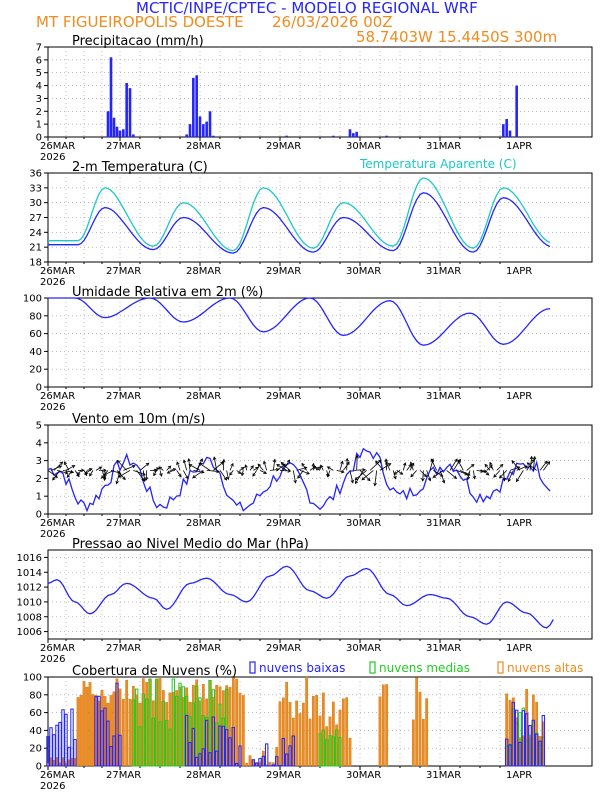 The width and height of the screenshot is (612, 792). Describe the element at coordinates (123, 146) in the screenshot. I see `x-tick-label: 27MAR` at that location.